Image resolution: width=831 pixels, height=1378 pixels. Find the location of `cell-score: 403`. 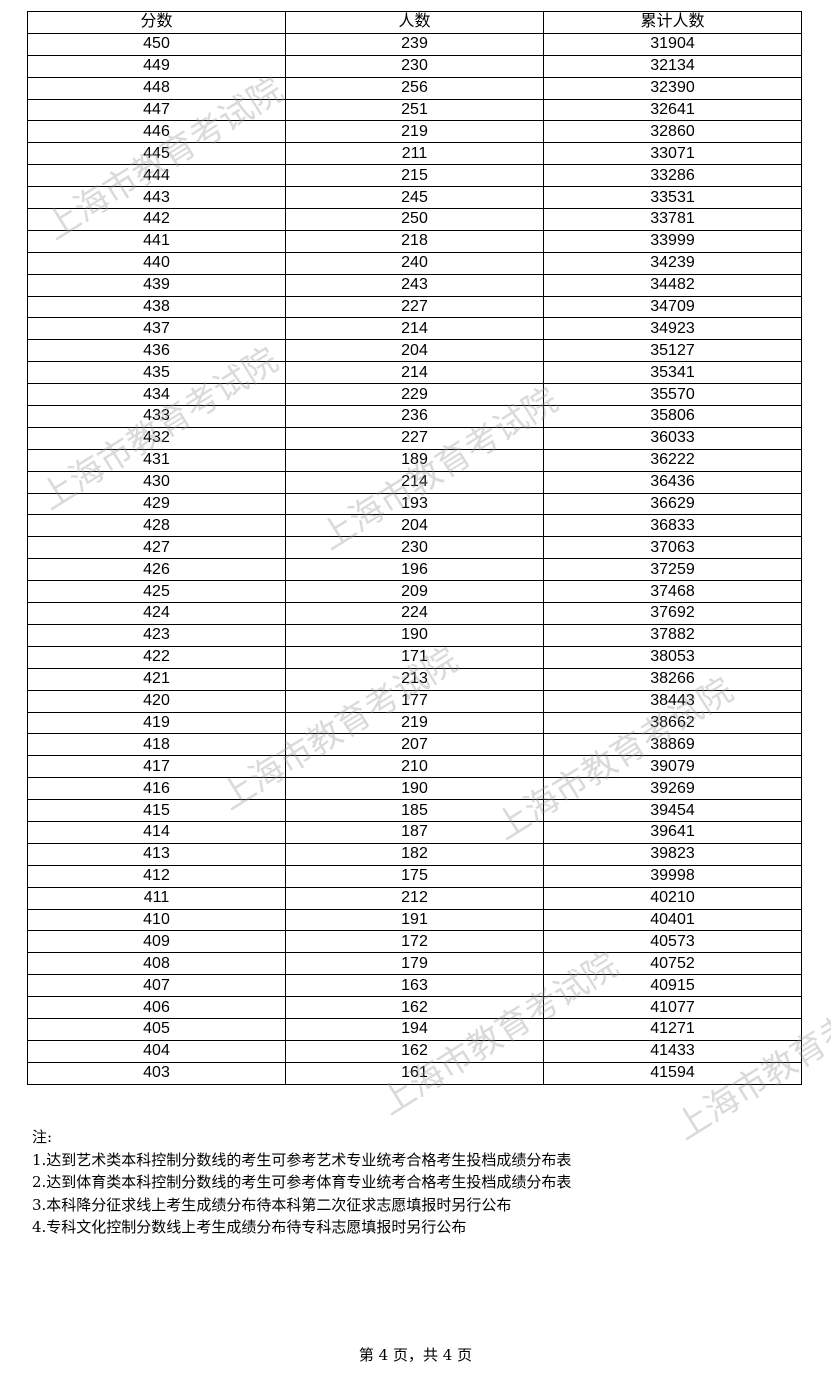

cell-score: 403 is located at coordinates (156, 1073).